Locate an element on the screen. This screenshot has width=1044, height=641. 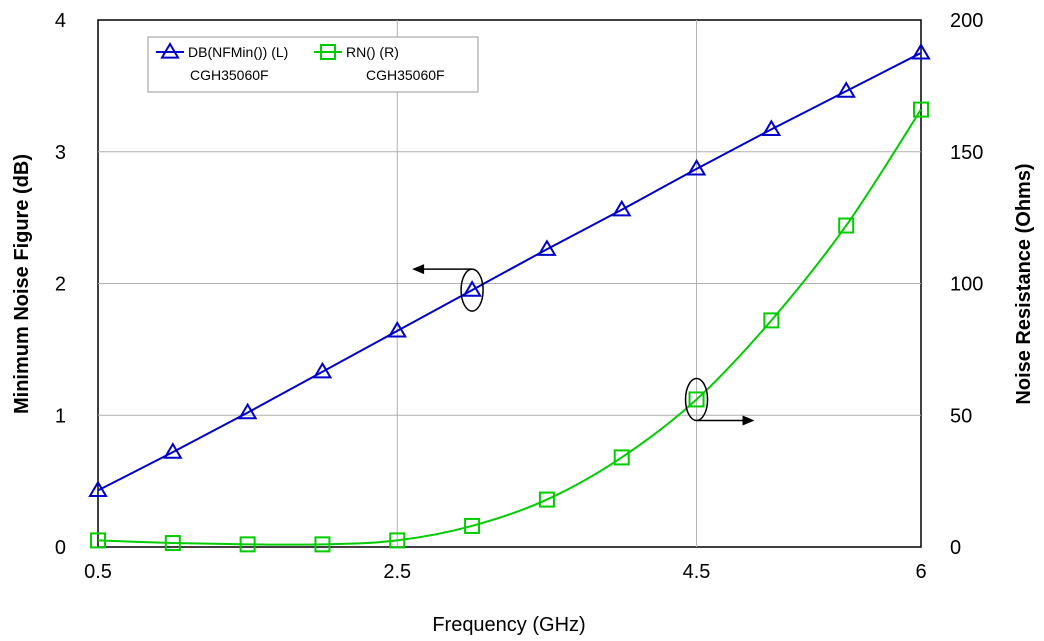
legend-marker-triangle is located at coordinates (170, 50).